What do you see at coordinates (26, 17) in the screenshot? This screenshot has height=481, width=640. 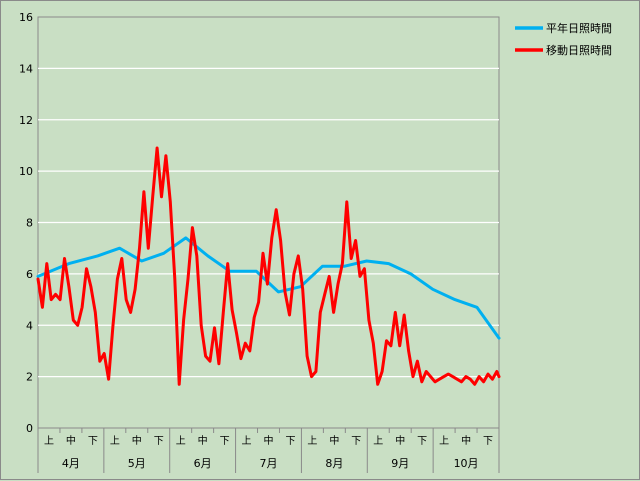 I see `y-tick-label: 16` at bounding box center [26, 17].